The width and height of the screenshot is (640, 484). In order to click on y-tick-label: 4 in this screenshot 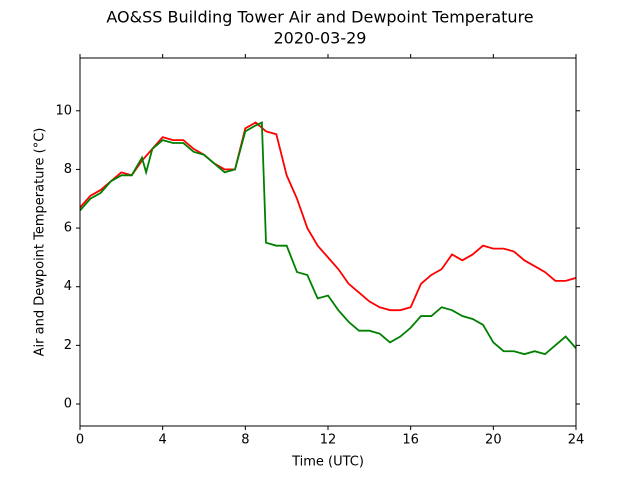, I will do `click(68, 286)`.